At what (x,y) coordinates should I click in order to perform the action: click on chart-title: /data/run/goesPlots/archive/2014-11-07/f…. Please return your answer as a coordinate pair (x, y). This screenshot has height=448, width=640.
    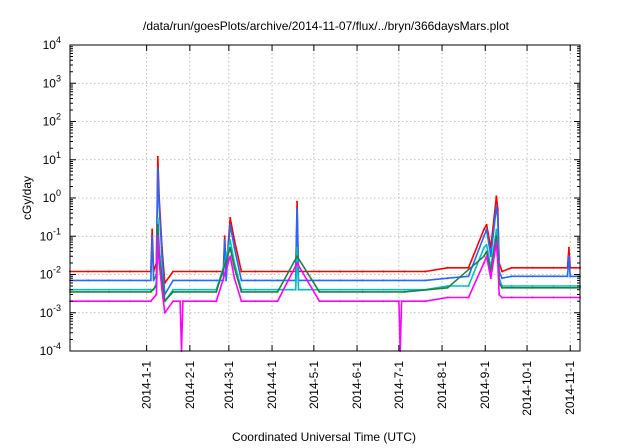
    Looking at the image, I should click on (326, 26).